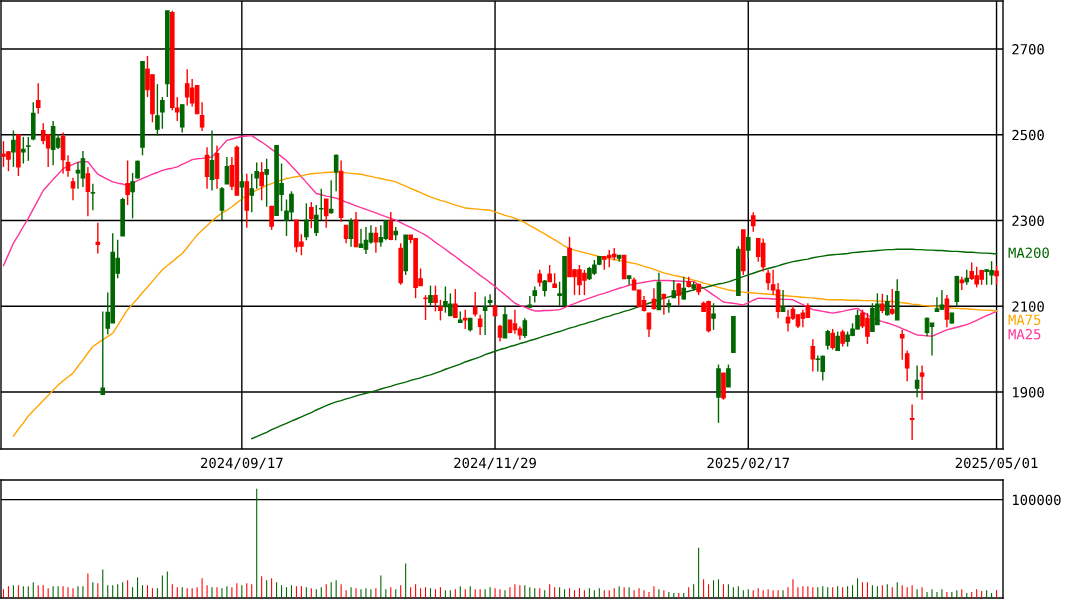  What do you see at coordinates (1028, 135) in the screenshot?
I see `y-tick-label: 2500` at bounding box center [1028, 135].